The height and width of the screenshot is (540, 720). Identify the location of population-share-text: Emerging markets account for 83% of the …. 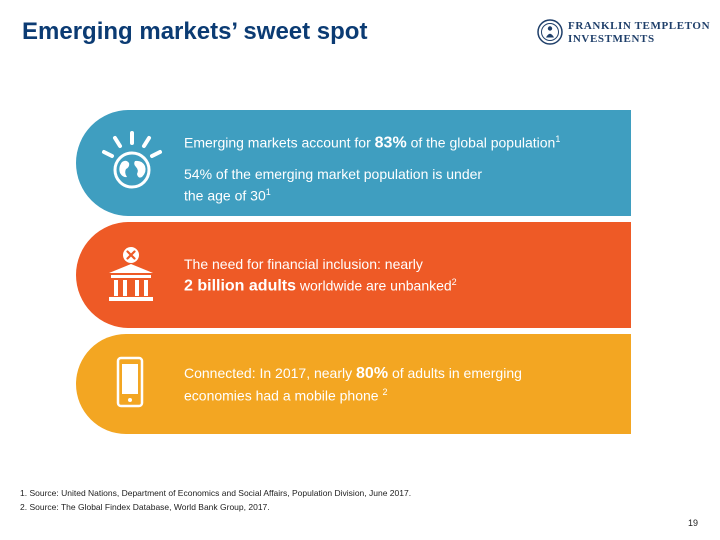
(372, 143).